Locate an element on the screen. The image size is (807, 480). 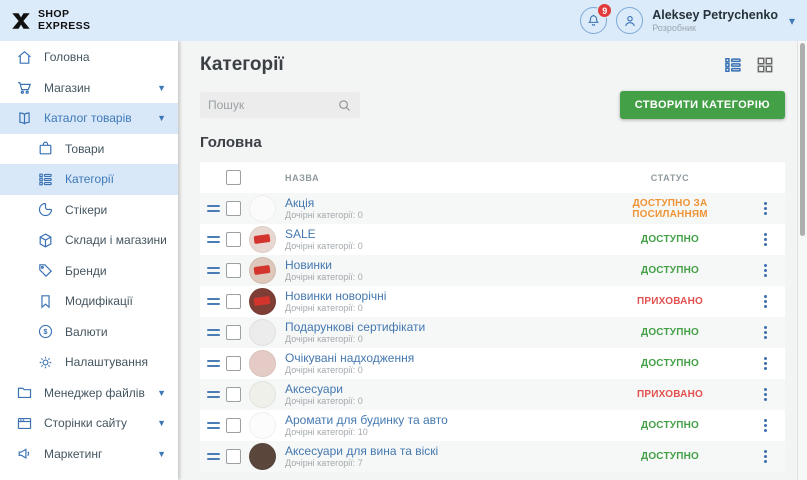
sidebar-item-categories: Категорії is located at coordinates (89, 179).